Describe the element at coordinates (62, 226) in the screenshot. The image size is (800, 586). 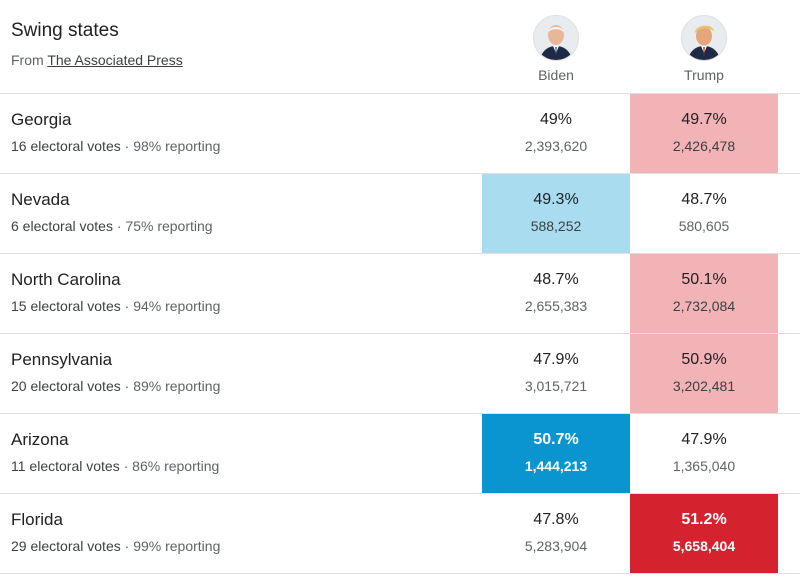
I see `electoral-votes: 6 electoral votes` at that location.